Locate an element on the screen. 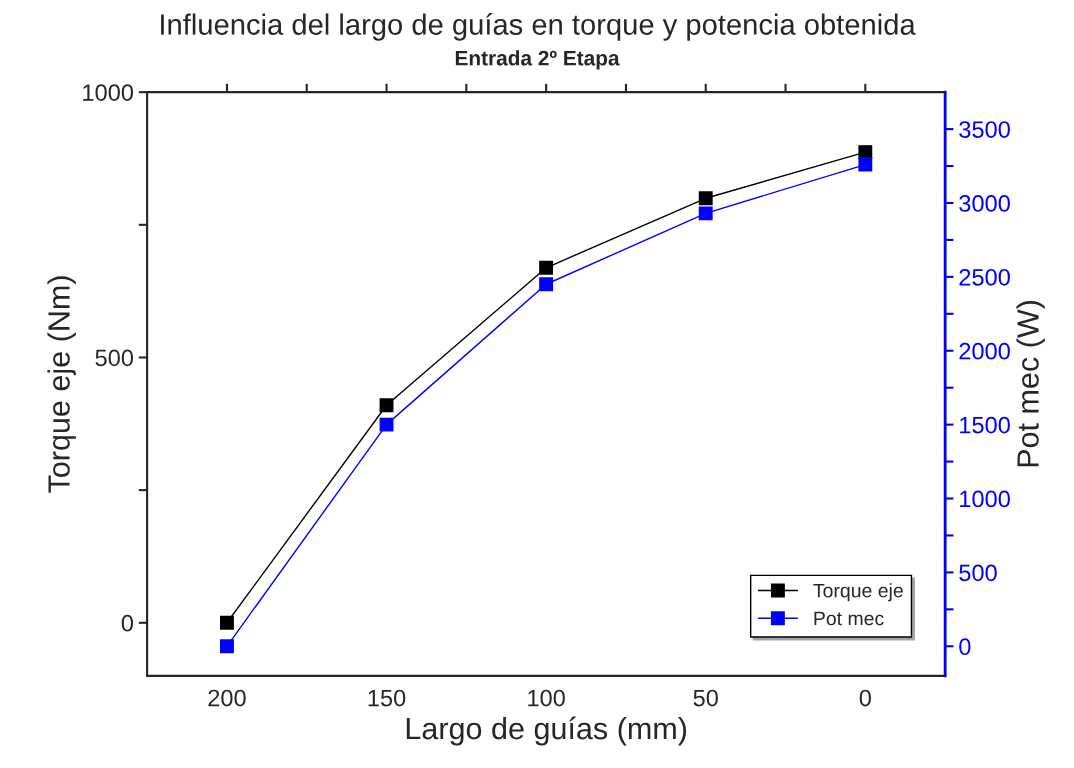  y2-tick-label: 2500 is located at coordinates (984, 277).